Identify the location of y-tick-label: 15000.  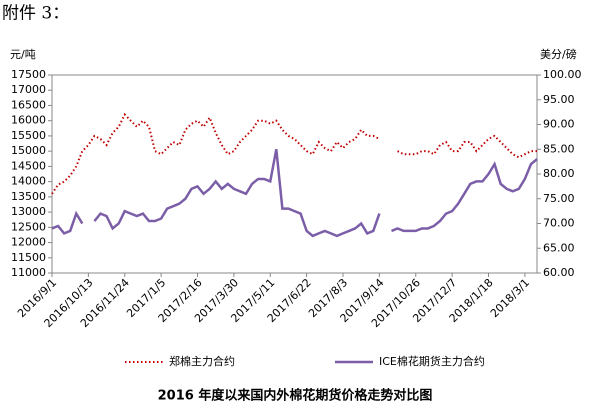
(28, 150).